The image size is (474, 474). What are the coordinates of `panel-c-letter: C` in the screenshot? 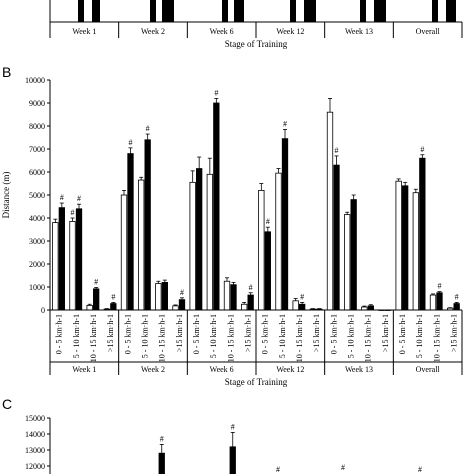 It's located at (7, 404).